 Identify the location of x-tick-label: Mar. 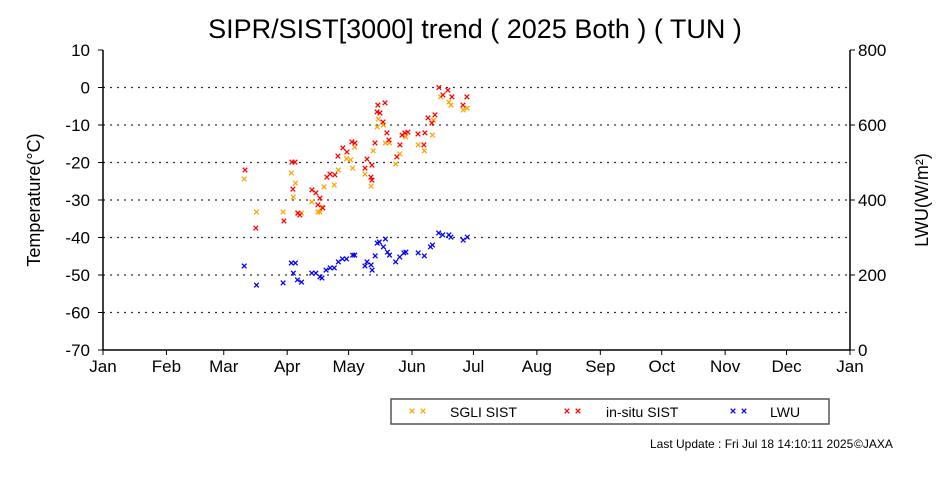
(224, 366).